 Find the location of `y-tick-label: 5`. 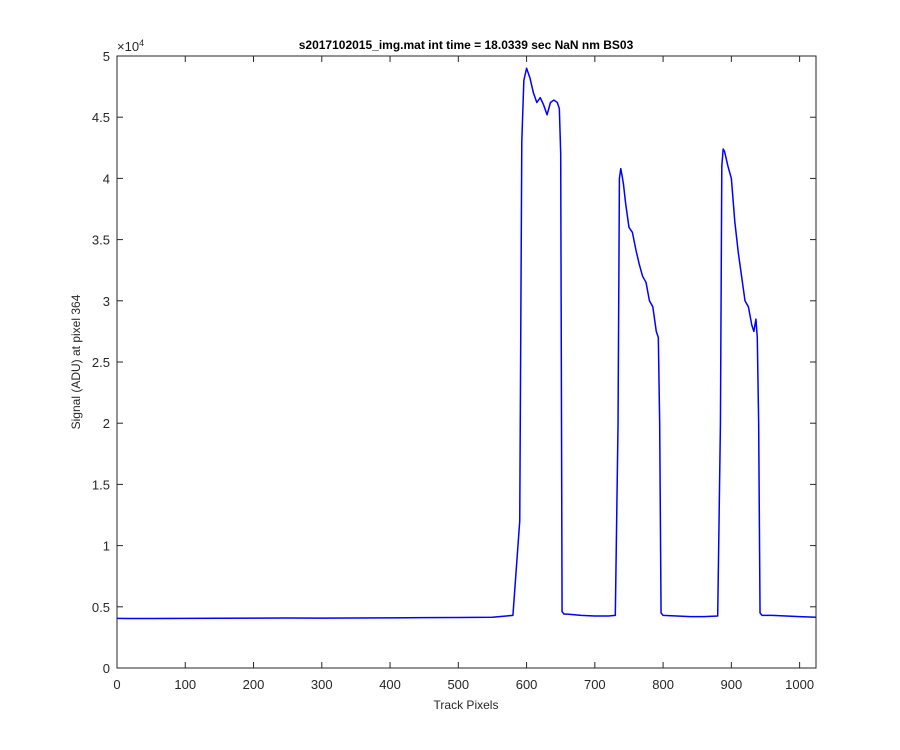

y-tick-label: 5 is located at coordinates (106, 56).